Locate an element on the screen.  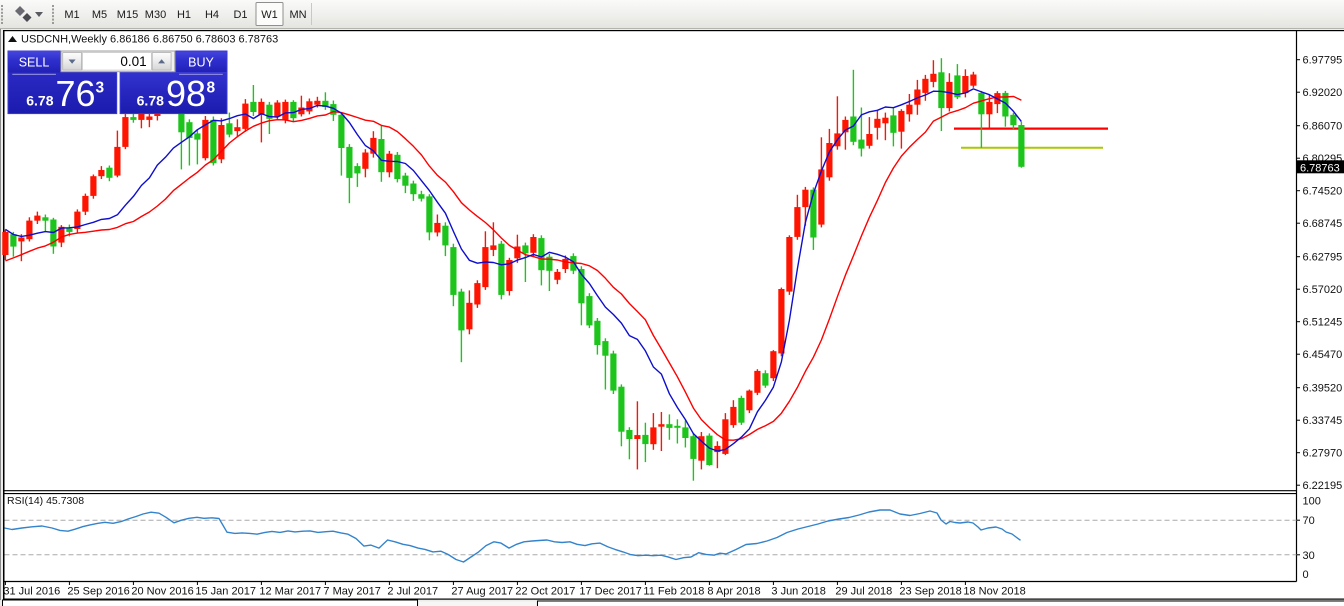
svg-text: H4 is located at coordinates (212, 15).